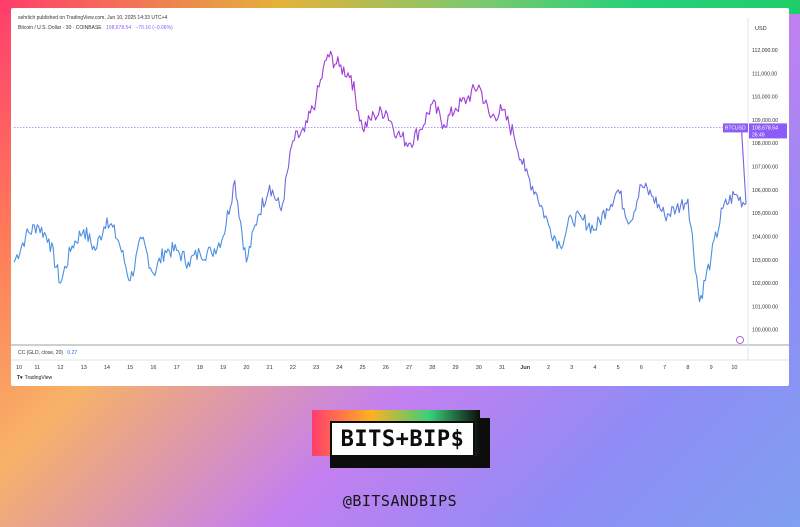 The image size is (800, 527). What do you see at coordinates (594, 368) in the screenshot?
I see `x-tick-label: 4` at bounding box center [594, 368].